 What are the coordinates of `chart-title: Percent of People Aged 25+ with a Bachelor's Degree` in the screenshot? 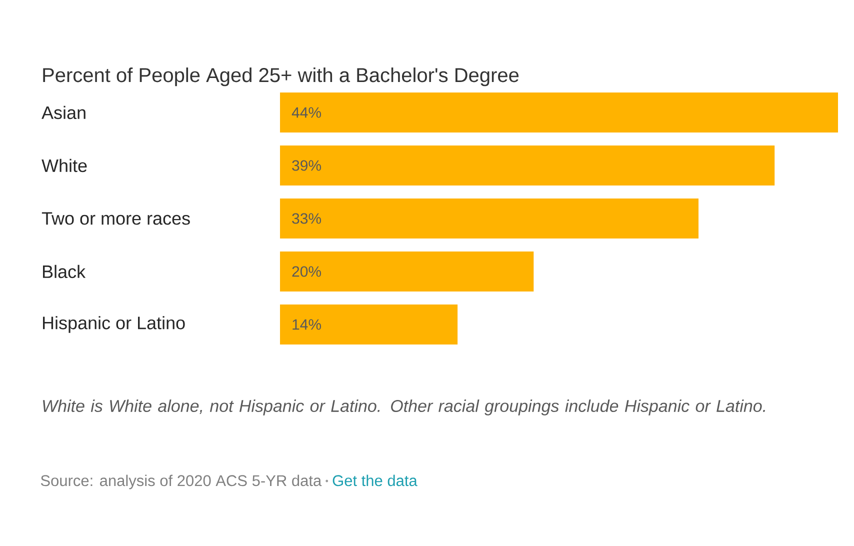 It's located at (281, 76).